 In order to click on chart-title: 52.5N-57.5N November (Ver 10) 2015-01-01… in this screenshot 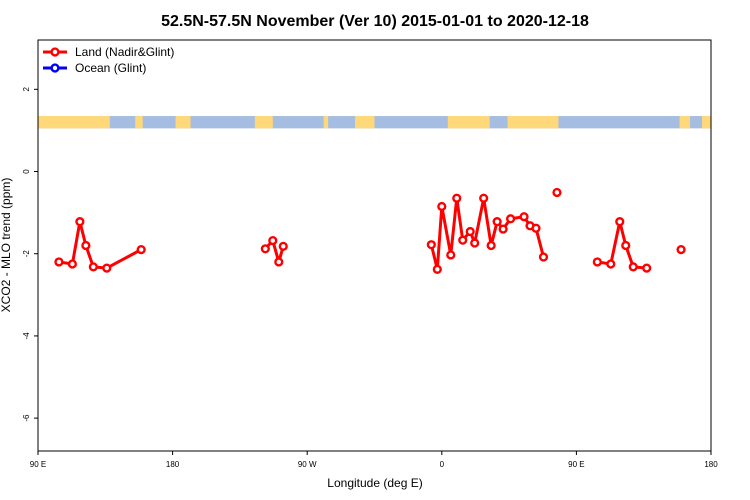, I will do `click(375, 21)`.